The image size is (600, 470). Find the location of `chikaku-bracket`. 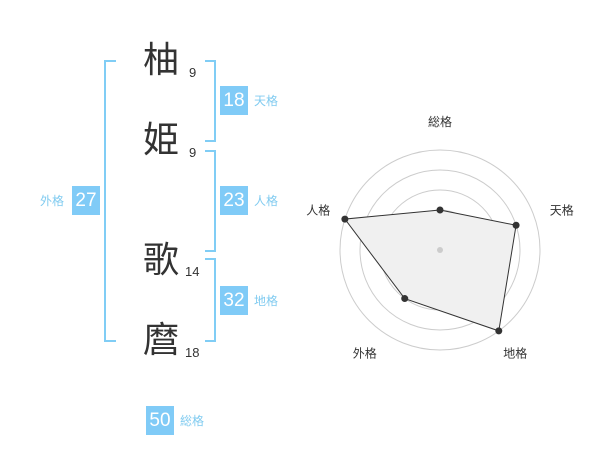

chikaku-bracket is located at coordinates (210, 300).